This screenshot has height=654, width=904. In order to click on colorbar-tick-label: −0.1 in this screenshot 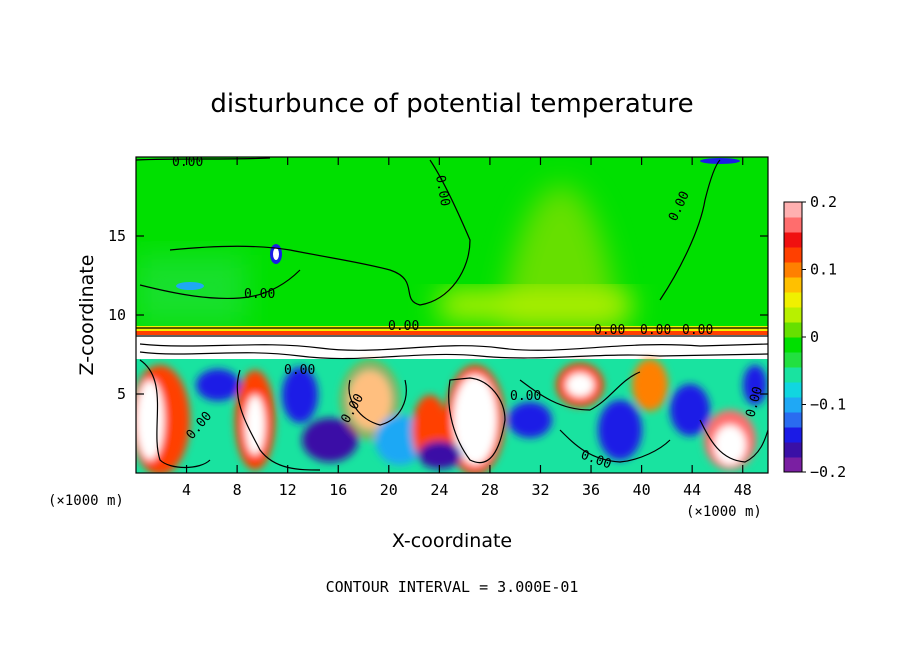, I will do `click(828, 405)`.